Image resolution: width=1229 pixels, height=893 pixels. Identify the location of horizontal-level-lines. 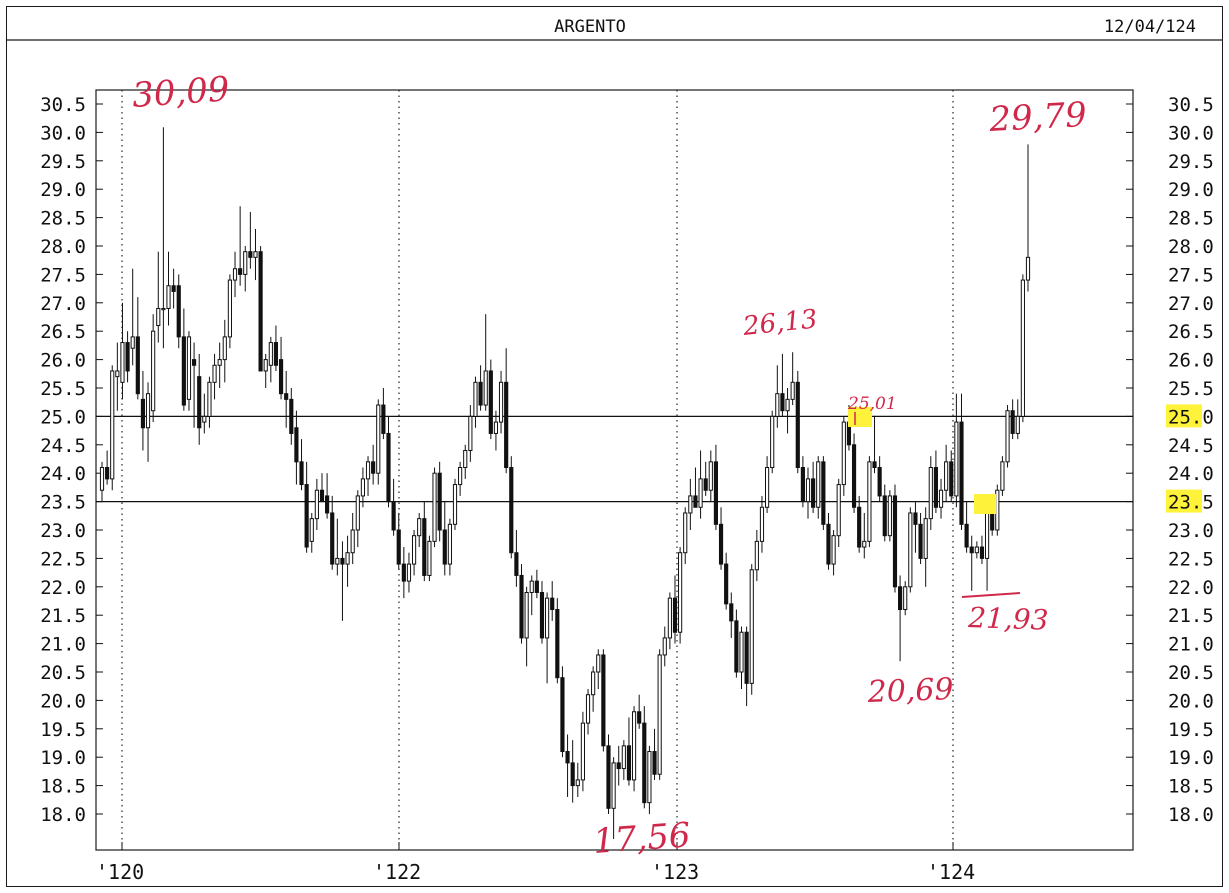
(614, 459).